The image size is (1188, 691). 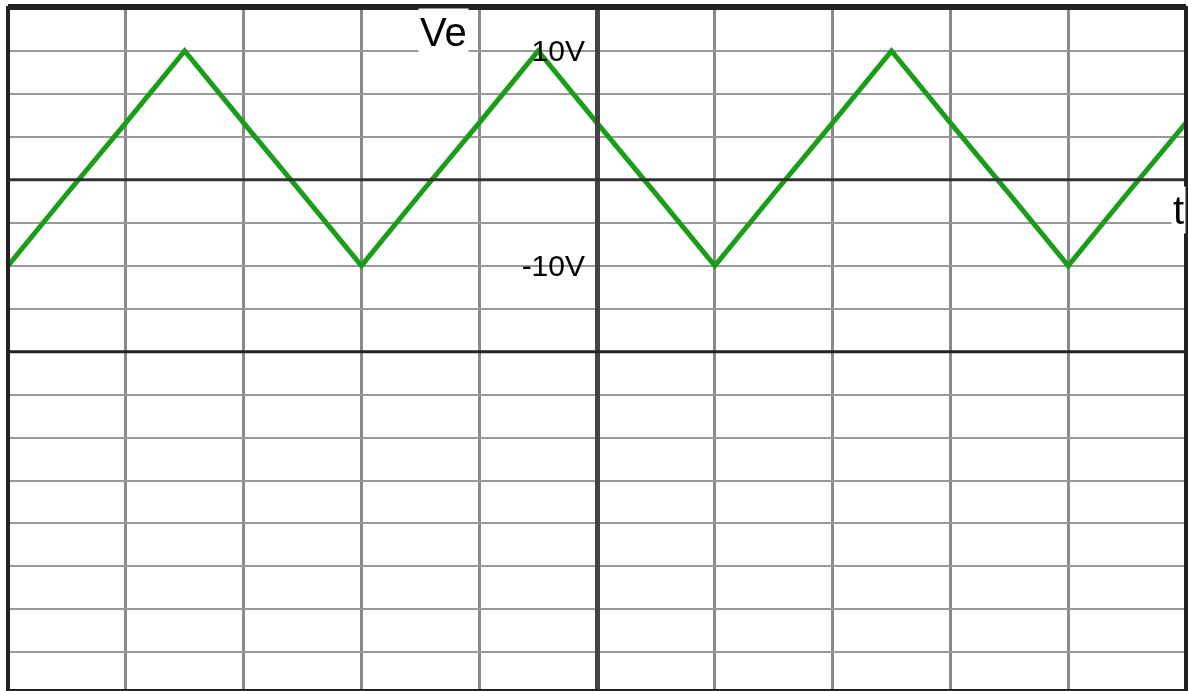 I want to click on y-tick-label: 10V, so click(x=558, y=51).